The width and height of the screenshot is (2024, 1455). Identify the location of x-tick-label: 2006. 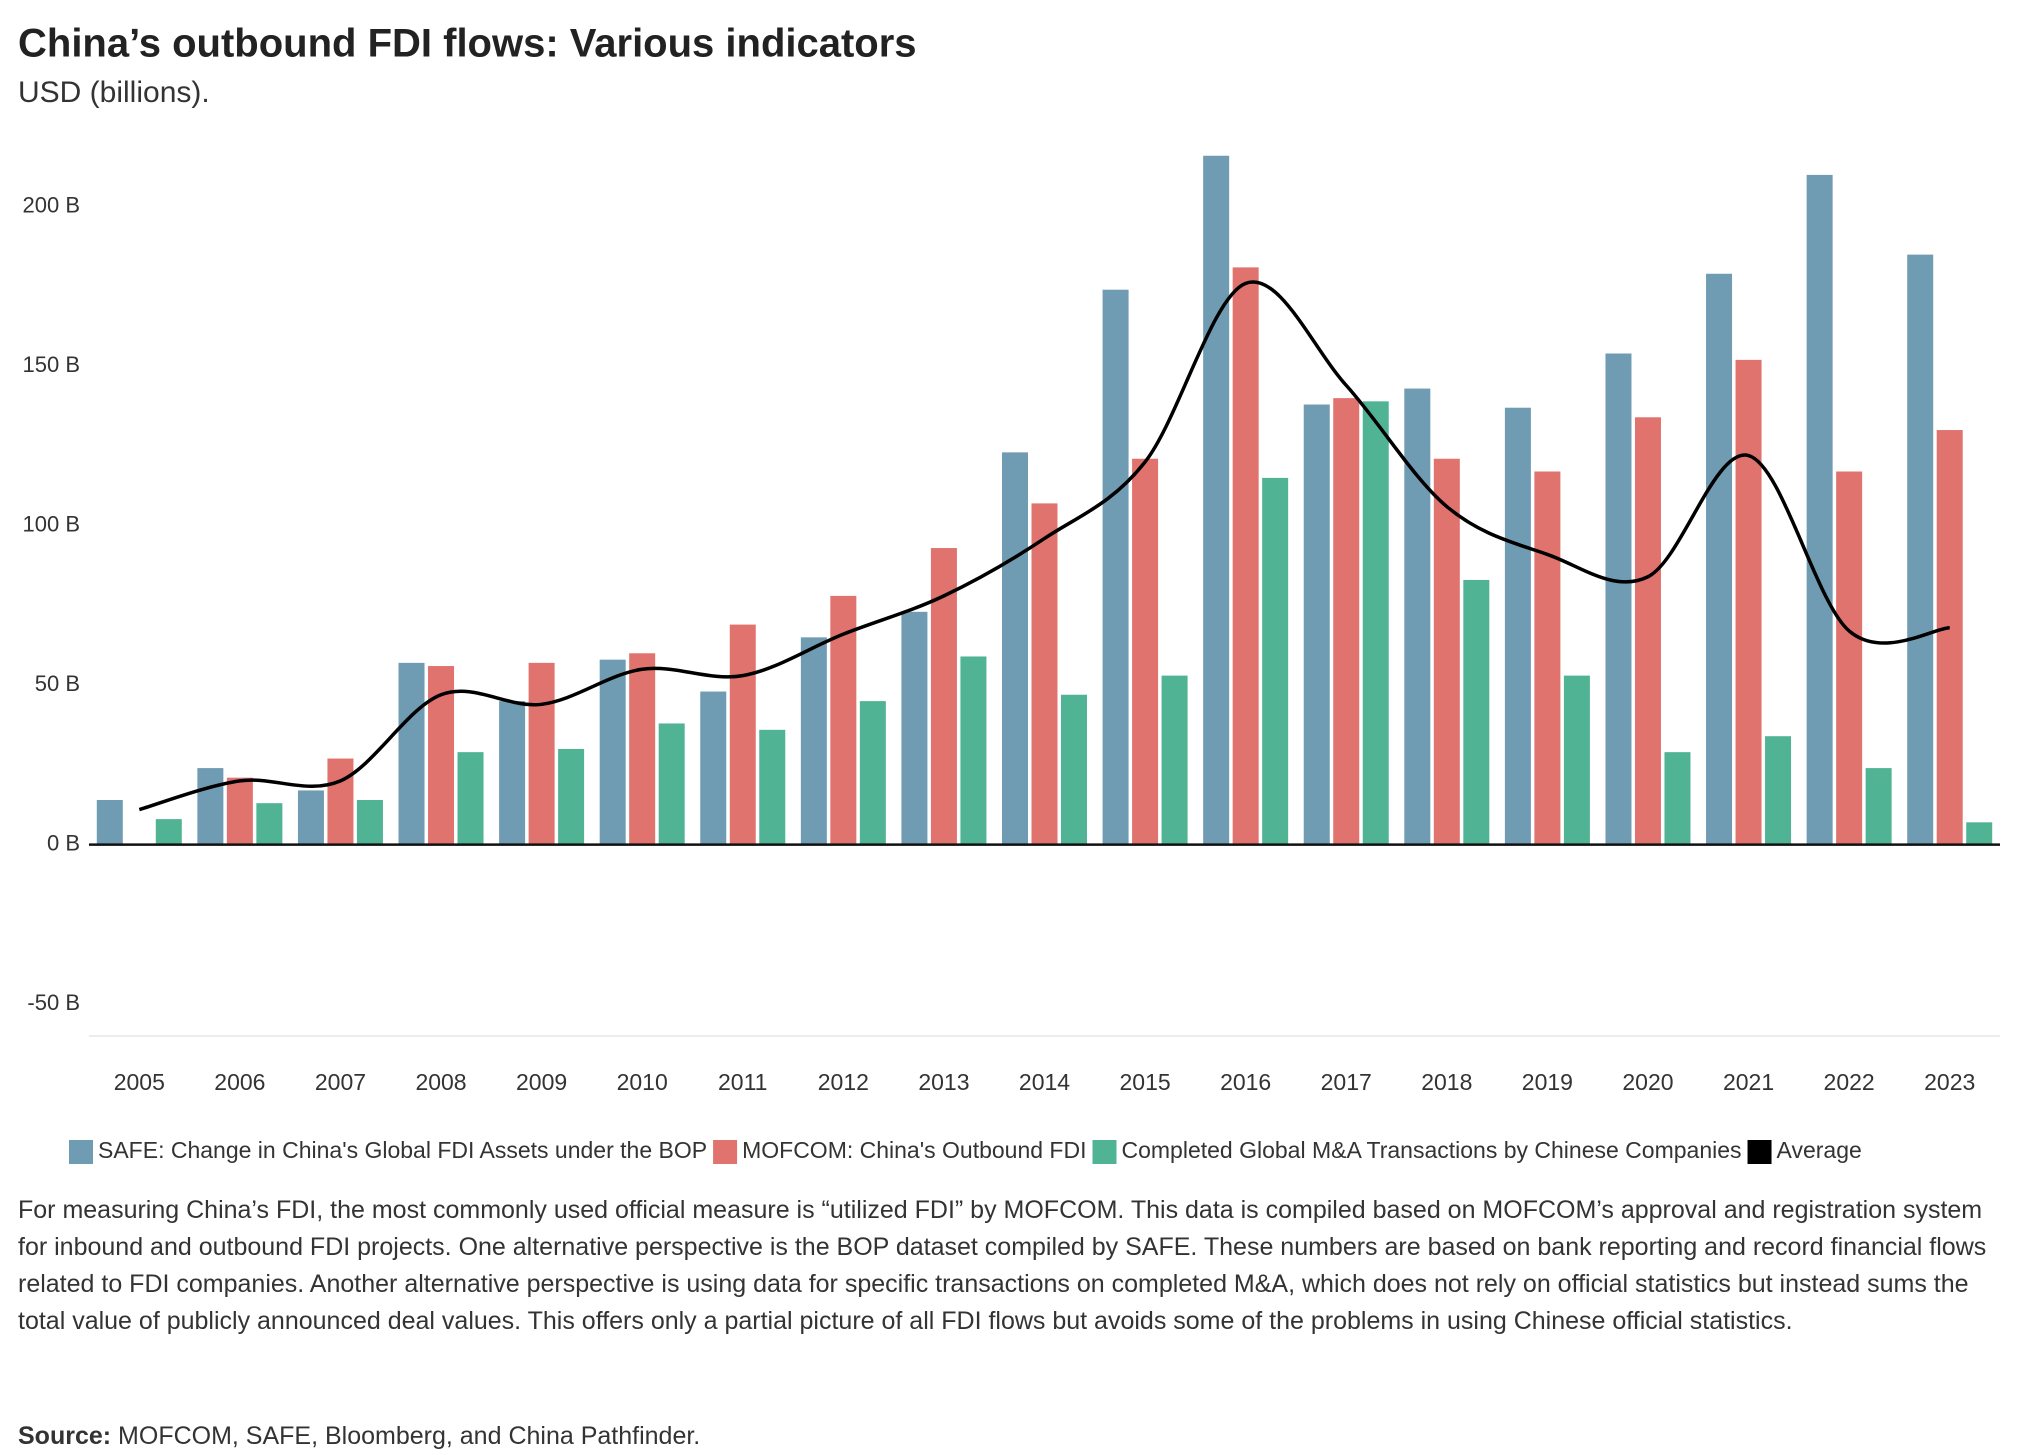
(239, 1082).